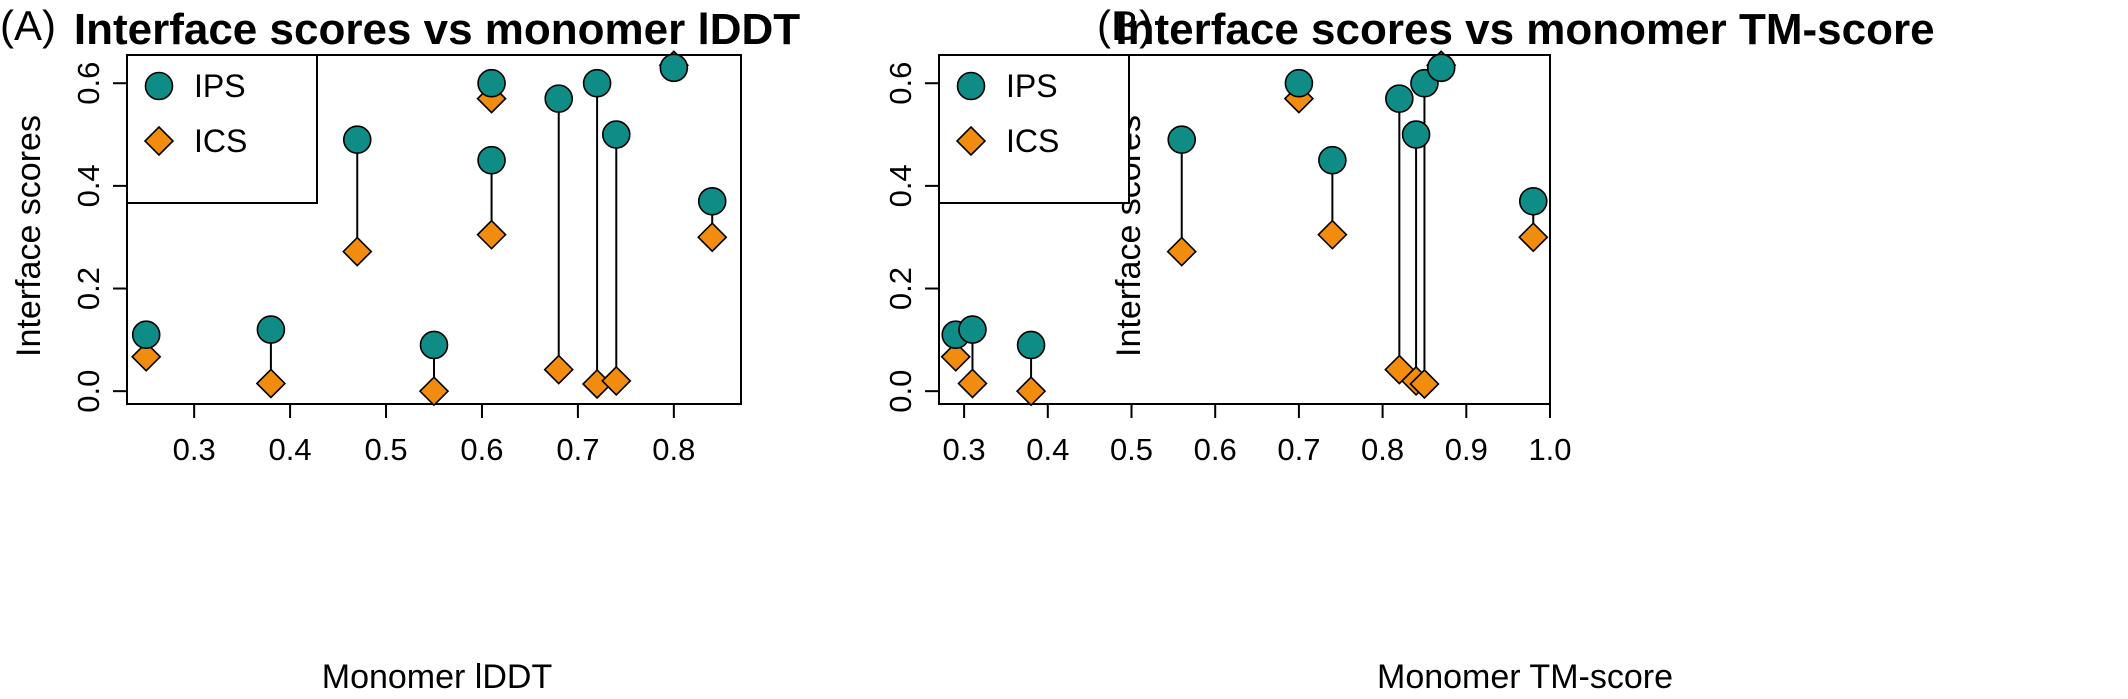  I want to click on panel-a-x-tick-label: 0.4, so click(290, 449).